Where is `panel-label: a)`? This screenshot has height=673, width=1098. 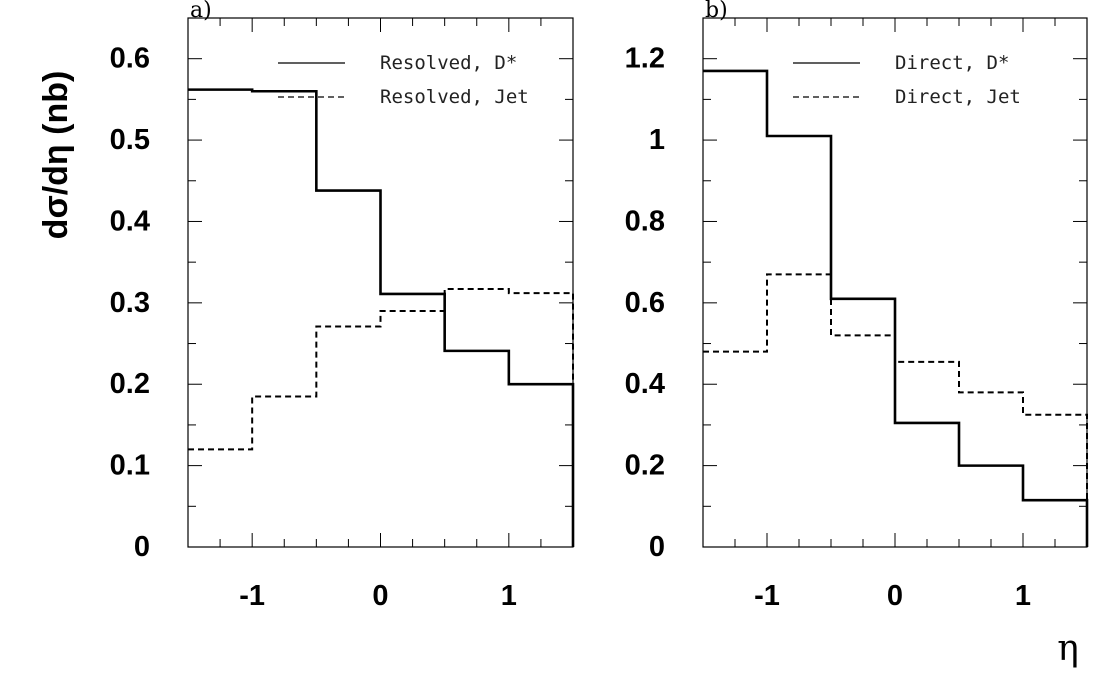 panel-label: a) is located at coordinates (201, 11).